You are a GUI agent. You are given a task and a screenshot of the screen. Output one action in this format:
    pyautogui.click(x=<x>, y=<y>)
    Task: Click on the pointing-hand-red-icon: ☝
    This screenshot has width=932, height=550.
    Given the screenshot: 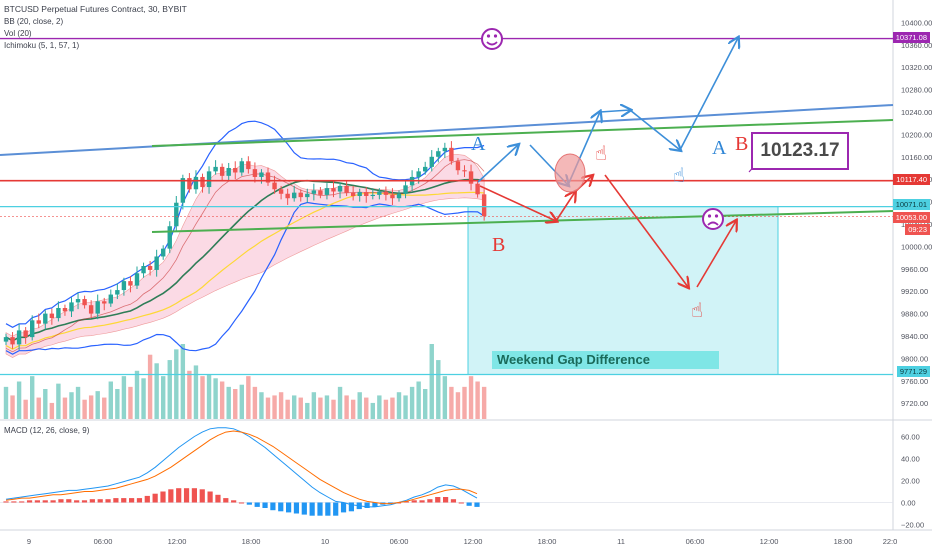 What is the action you would take?
    pyautogui.click(x=697, y=310)
    